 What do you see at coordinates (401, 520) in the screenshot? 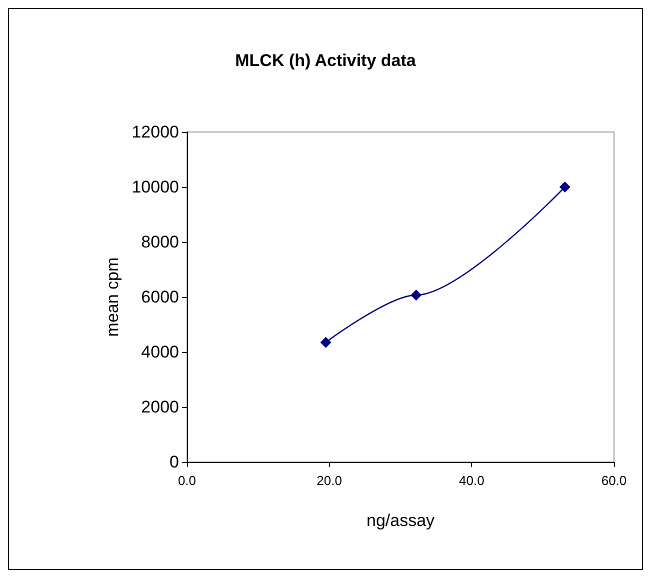
I see `x-axis-title: ng/assay` at bounding box center [401, 520].